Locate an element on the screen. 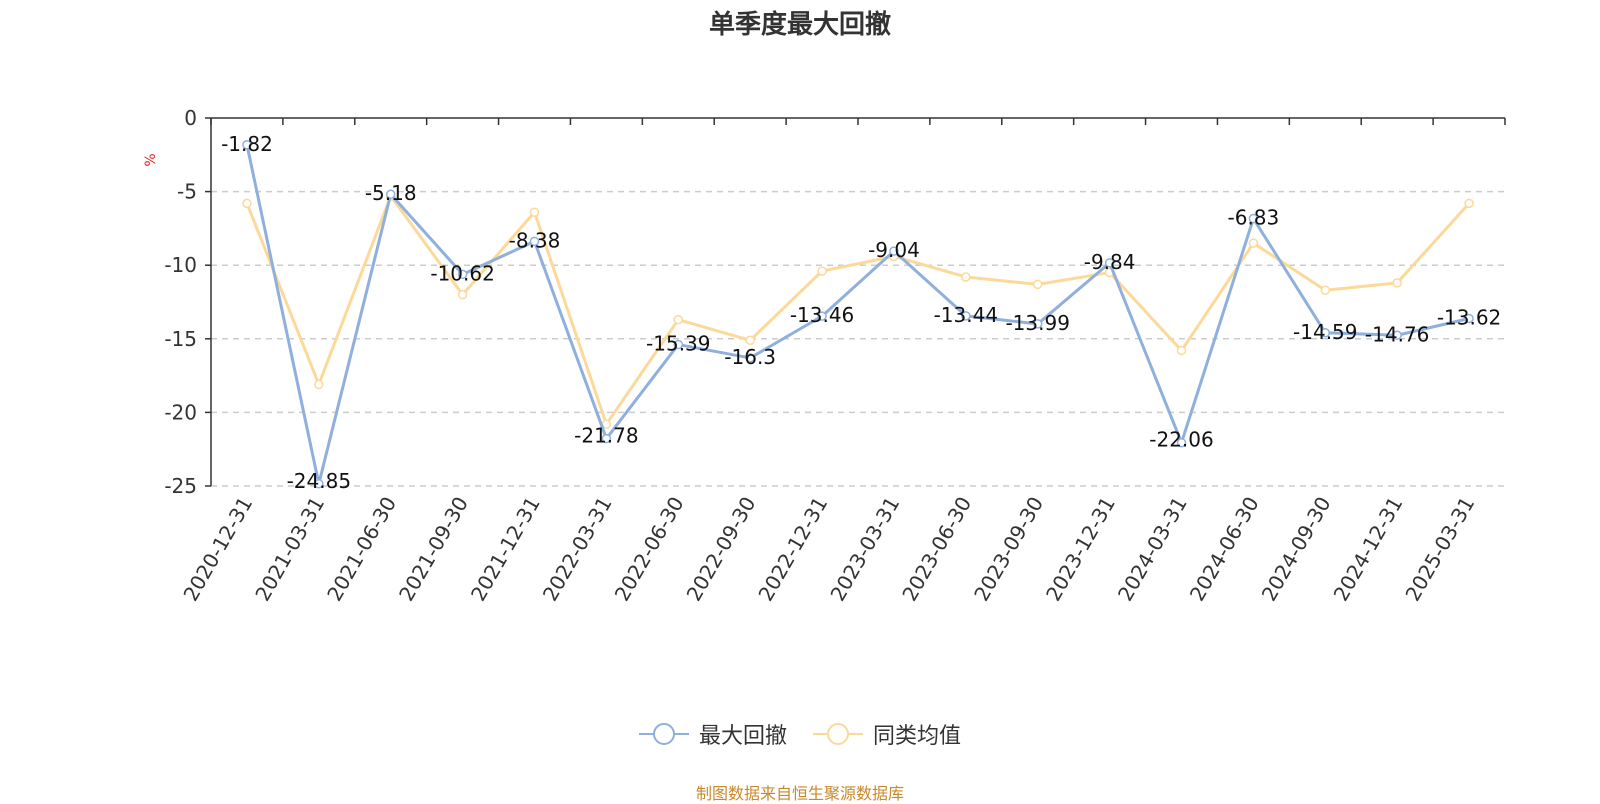  x-tick-label: 2022-12-31 is located at coordinates (792, 549).